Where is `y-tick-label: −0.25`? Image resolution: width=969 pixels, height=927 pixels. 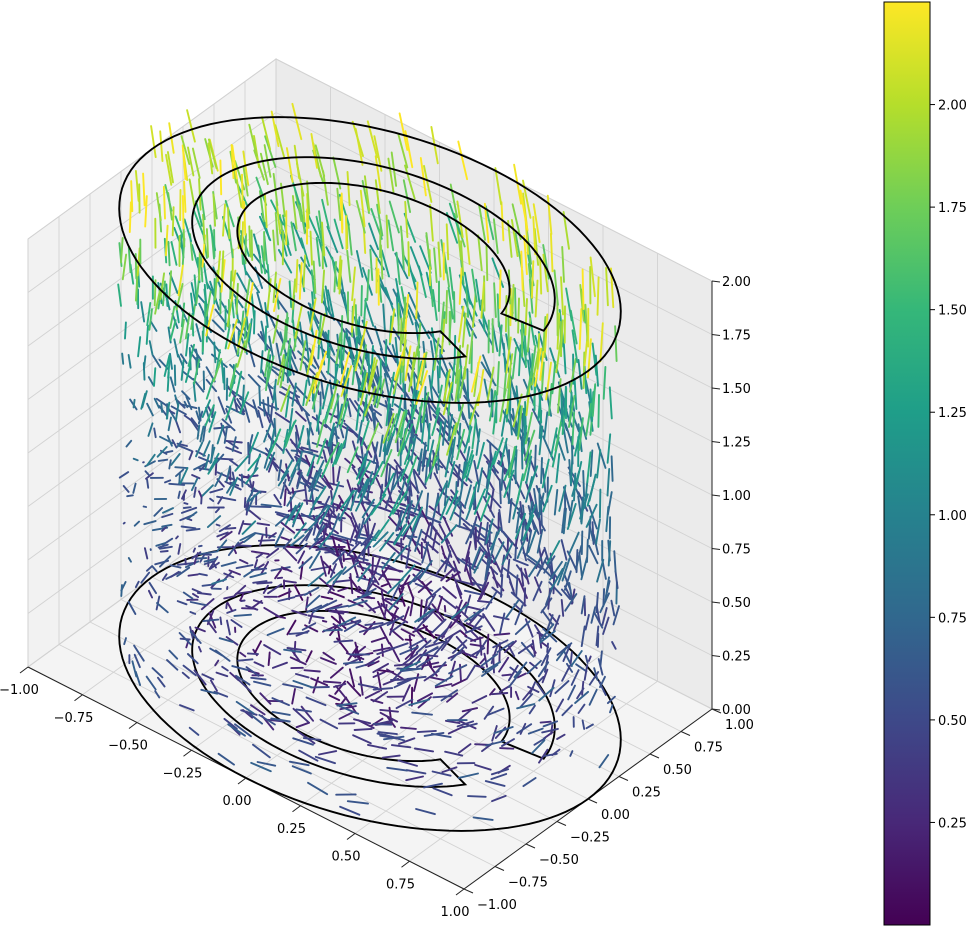 y-tick-label: −0.25 is located at coordinates (590, 838).